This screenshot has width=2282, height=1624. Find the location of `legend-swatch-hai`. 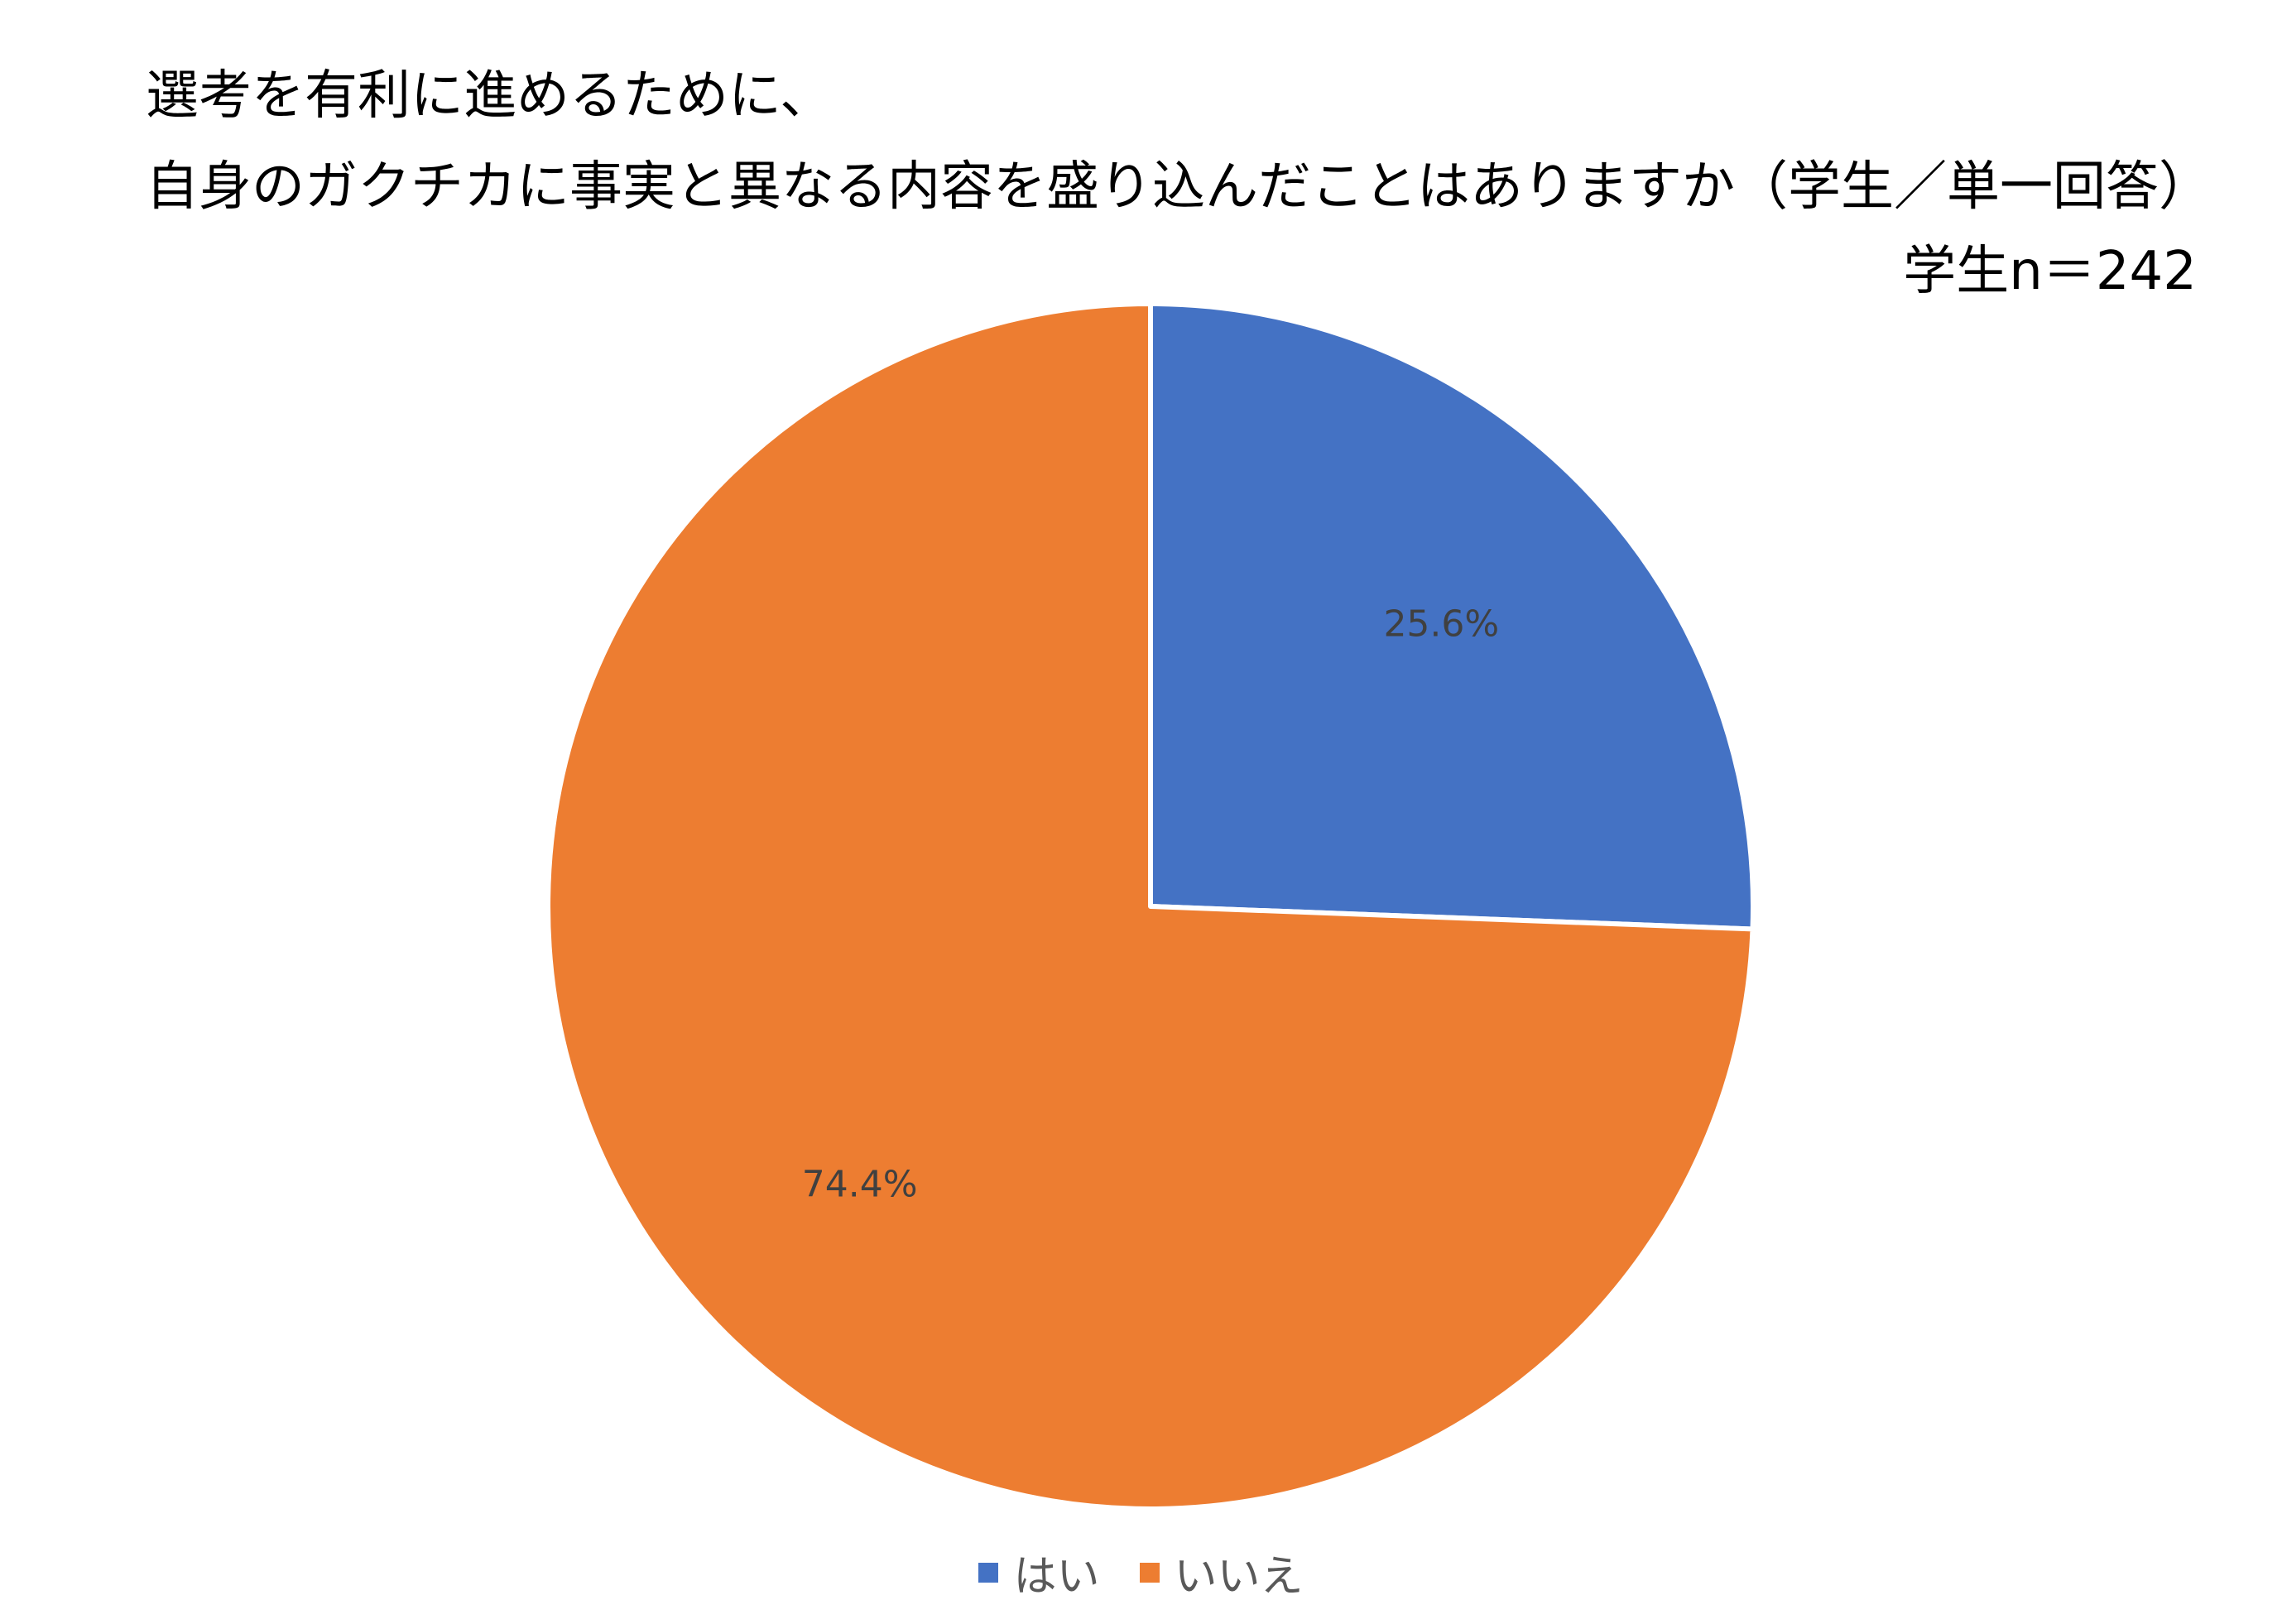

legend-swatch-hai is located at coordinates (988, 1572).